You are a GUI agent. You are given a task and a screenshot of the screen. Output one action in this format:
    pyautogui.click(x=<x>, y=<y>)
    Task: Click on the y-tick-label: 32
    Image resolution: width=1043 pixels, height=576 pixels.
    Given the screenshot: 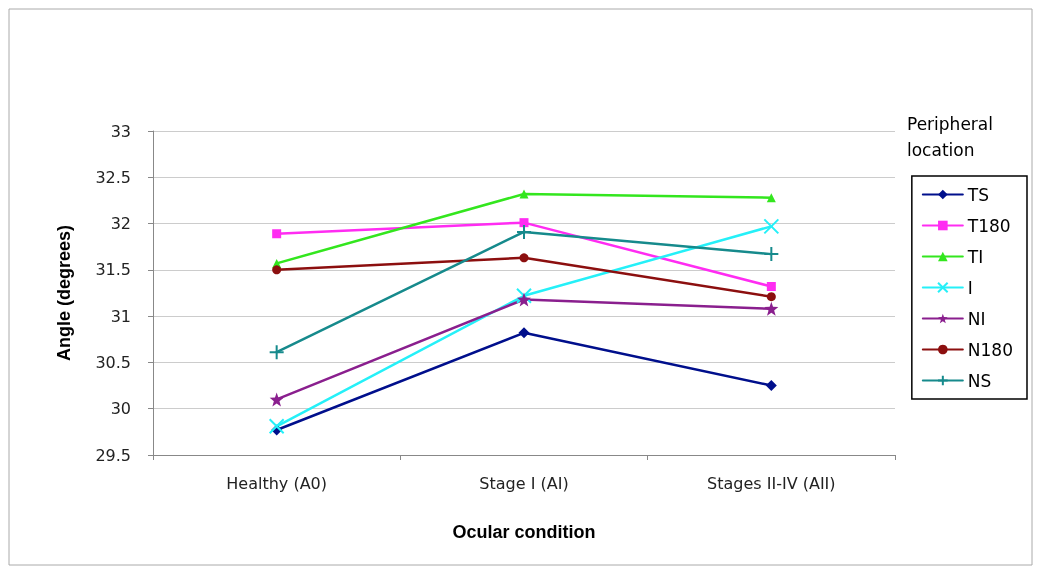 What is the action you would take?
    pyautogui.click(x=120, y=224)
    